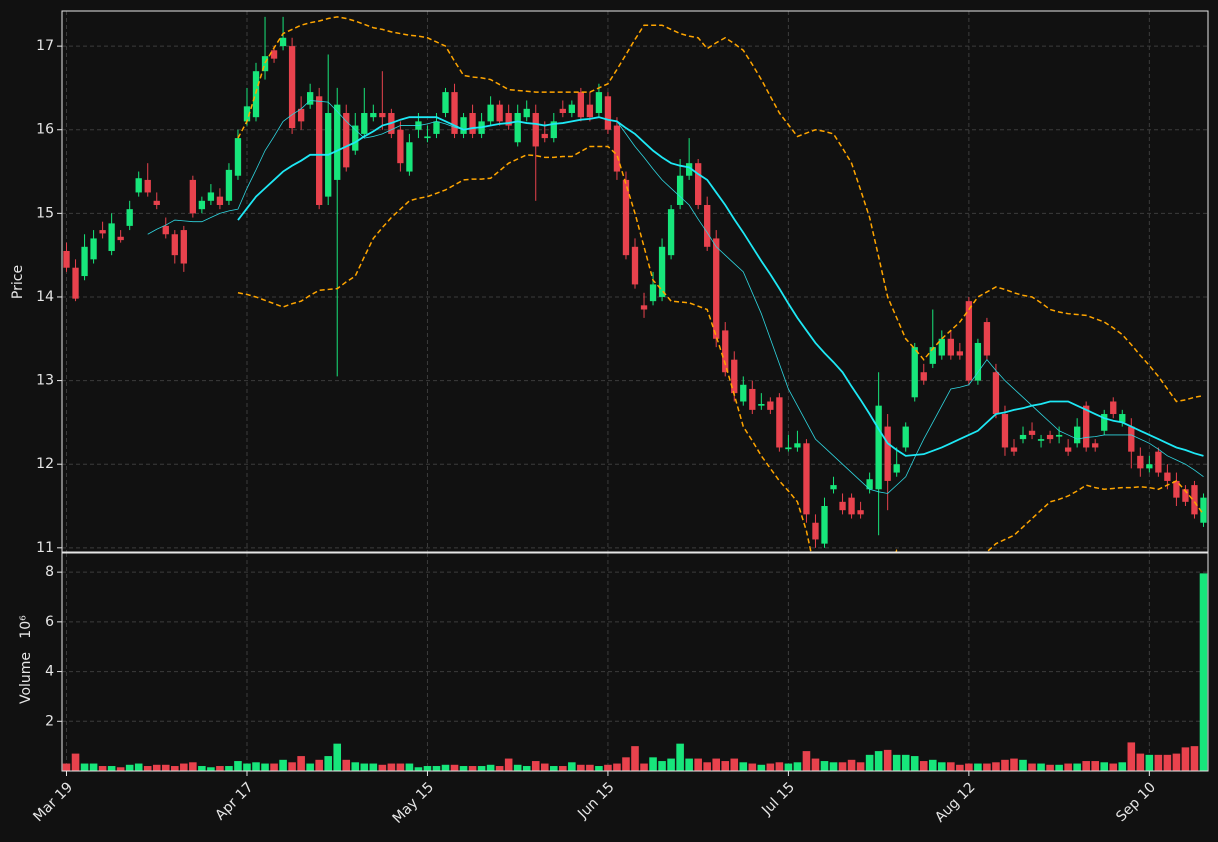 This screenshot has height=842, width=1218. I want to click on y-tick-label: 16, so click(45, 130).